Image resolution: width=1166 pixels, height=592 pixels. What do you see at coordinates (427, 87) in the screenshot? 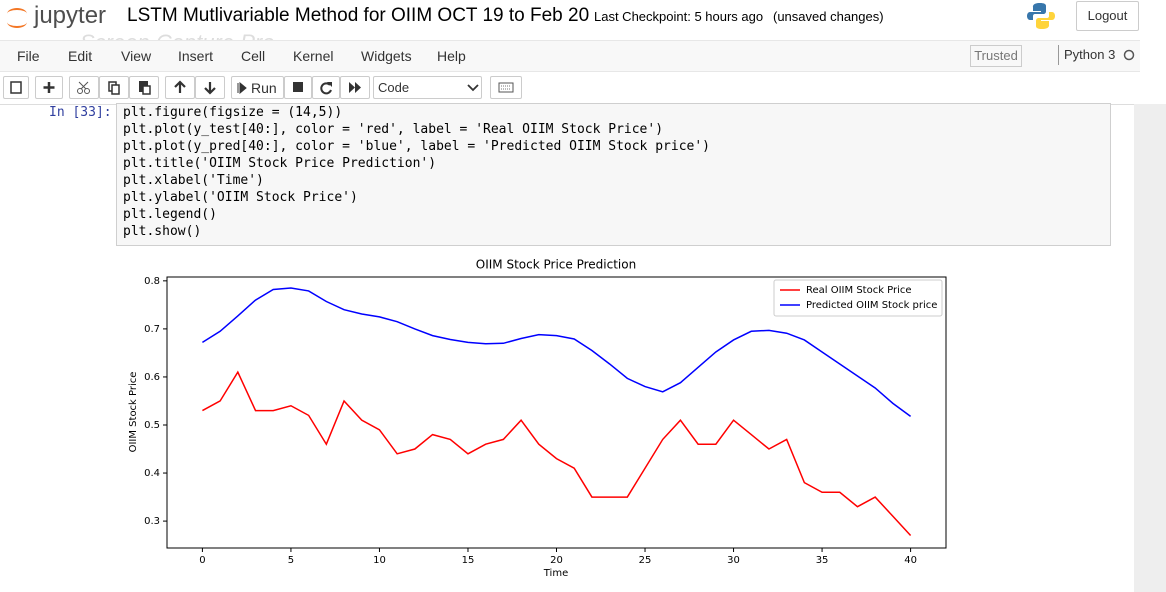
I see `cell-type-select: Code` at bounding box center [427, 87].